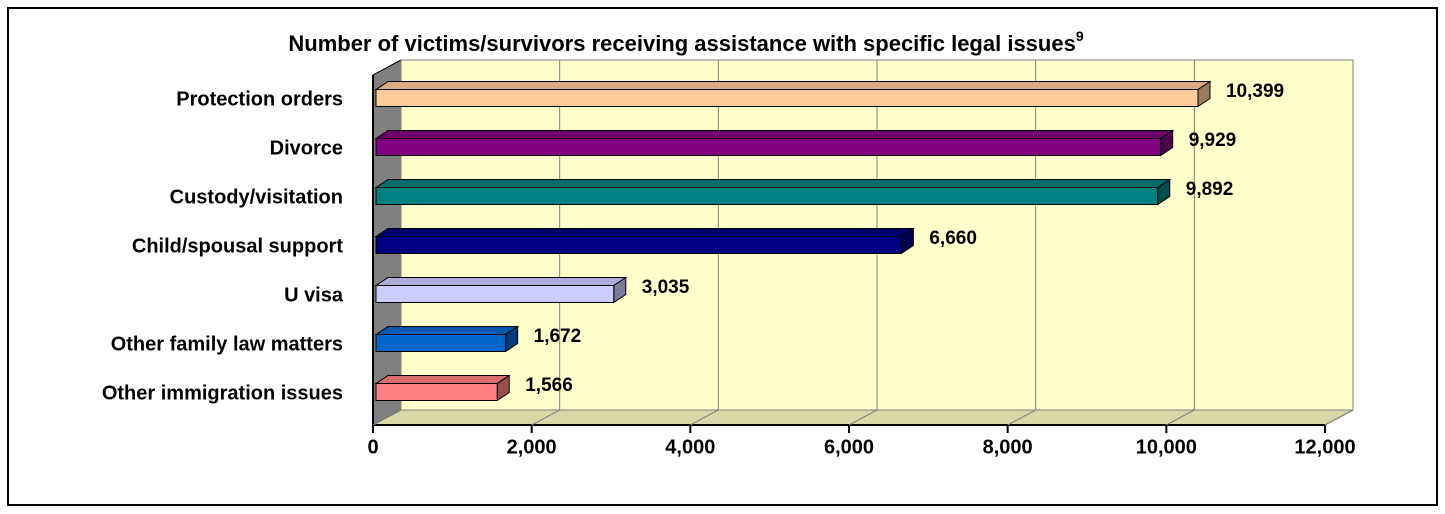 The height and width of the screenshot is (514, 1445). I want to click on data-label: 3,035, so click(666, 287).